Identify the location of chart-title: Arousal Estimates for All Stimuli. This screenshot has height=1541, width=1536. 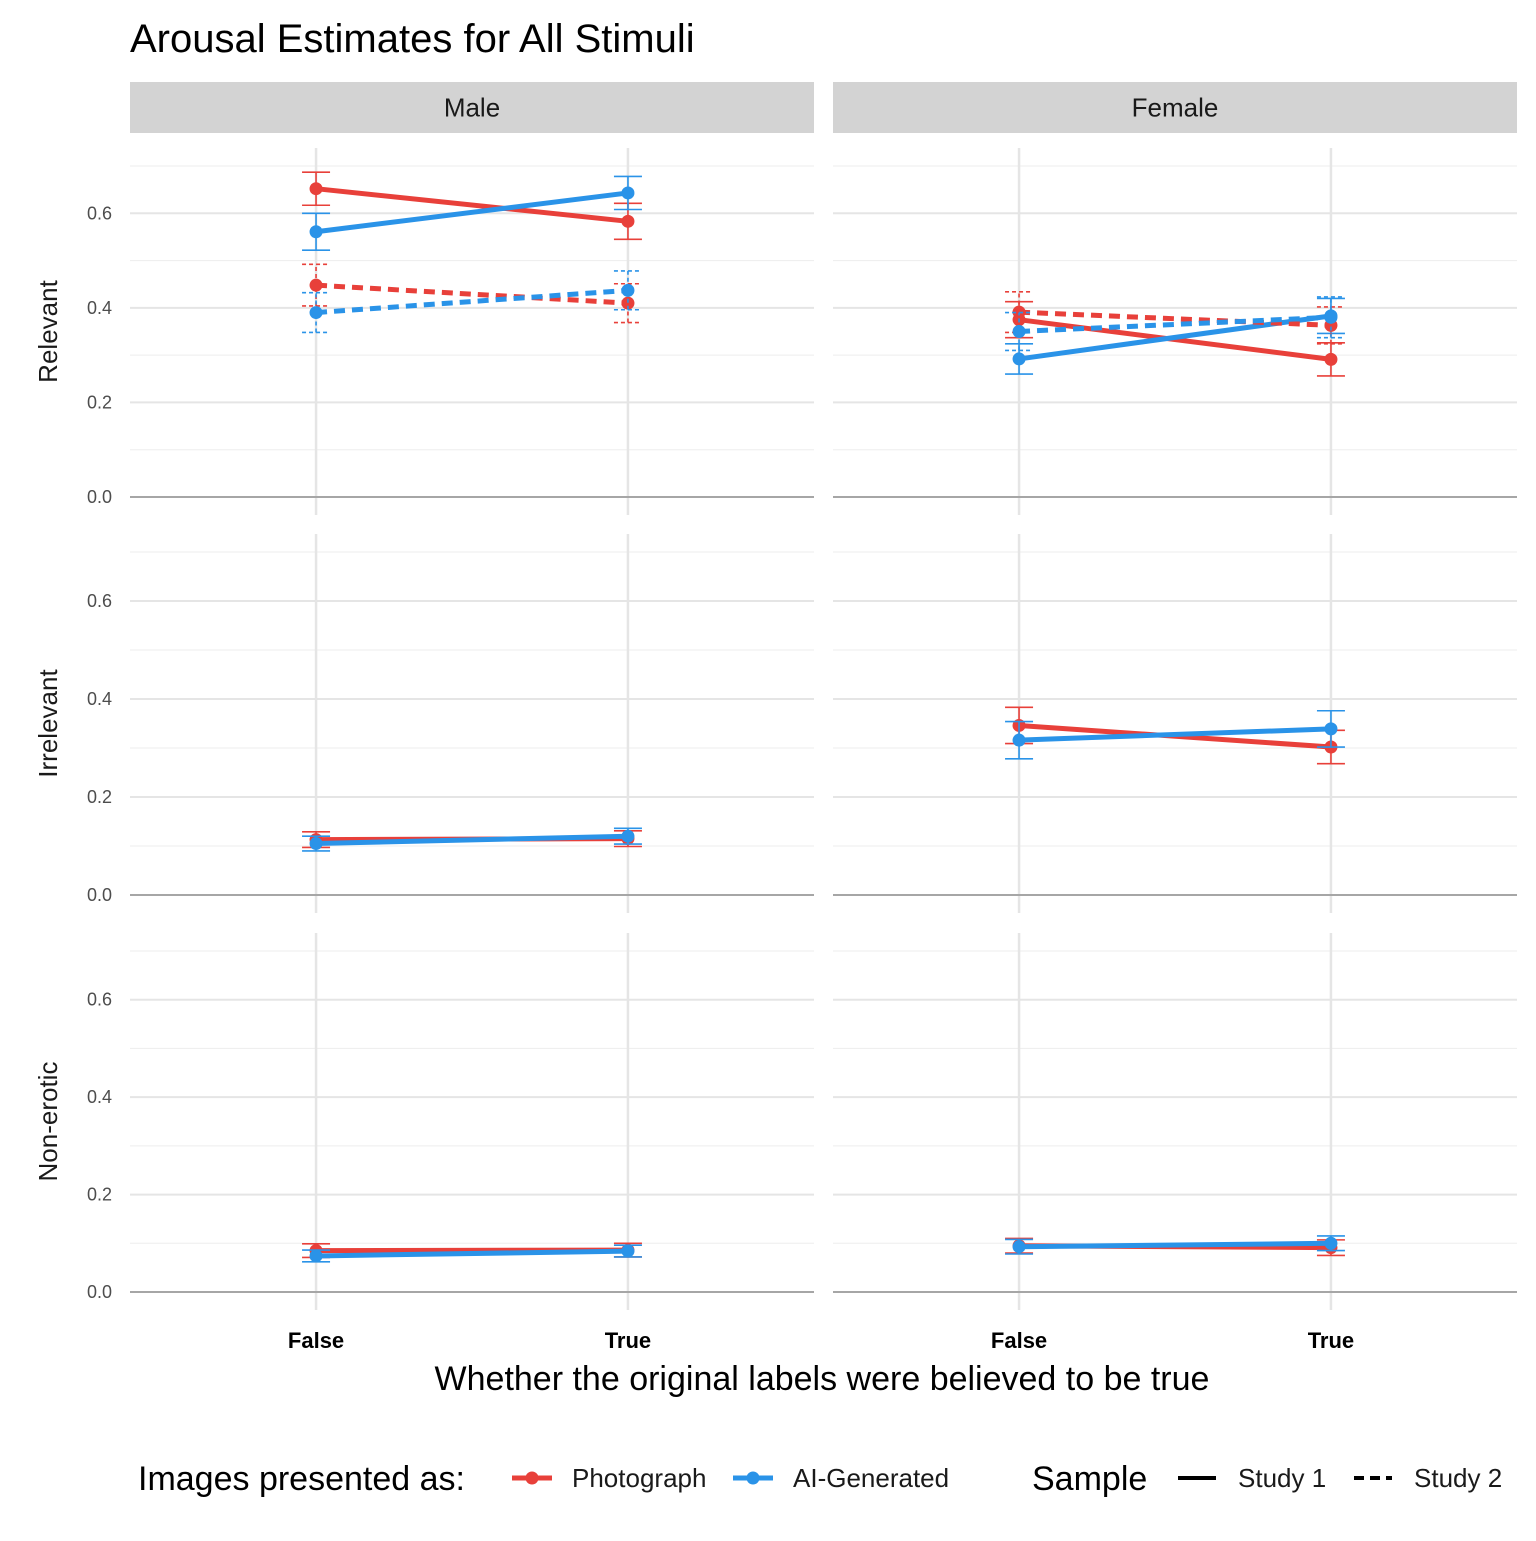
(412, 39).